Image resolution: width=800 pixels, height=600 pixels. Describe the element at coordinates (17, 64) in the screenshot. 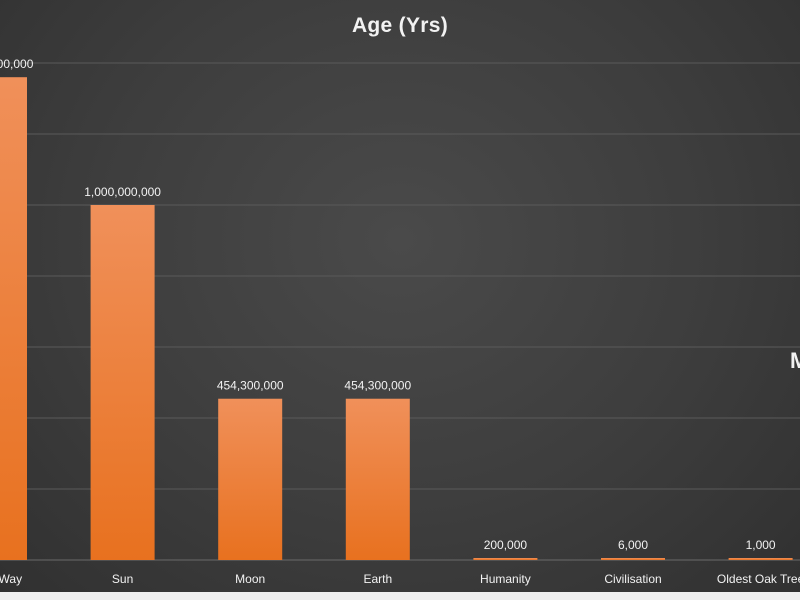

I see `data-label: 1,360,000,000` at that location.